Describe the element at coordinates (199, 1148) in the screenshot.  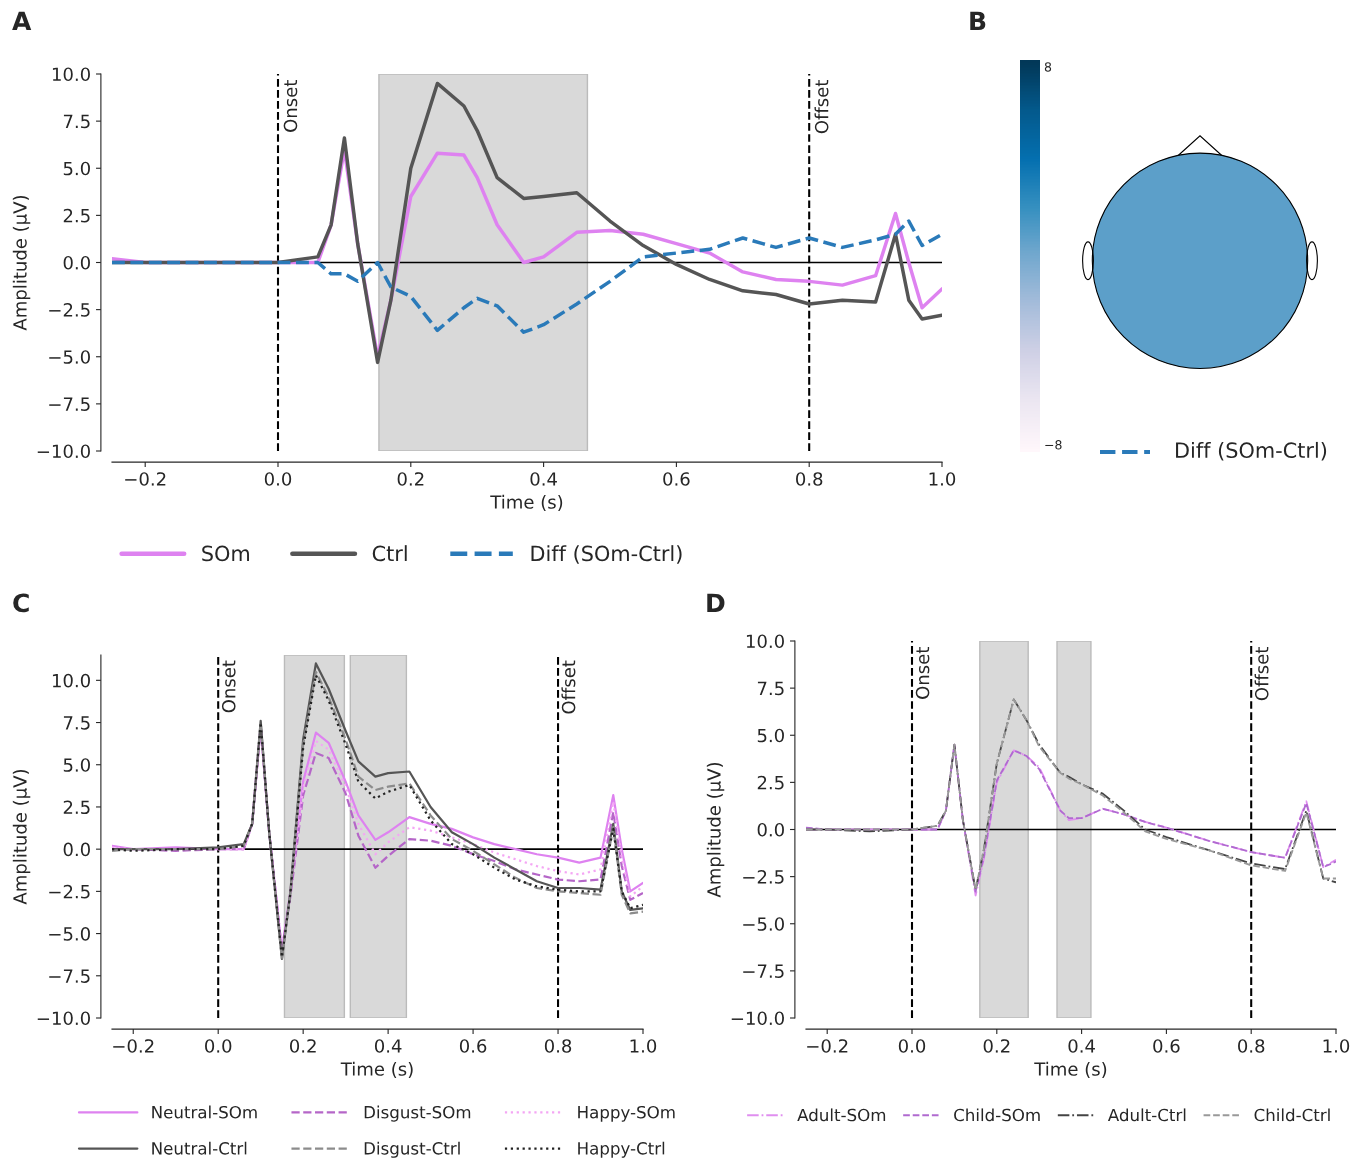
I see `legend-label: Neutral-Ctrl` at that location.